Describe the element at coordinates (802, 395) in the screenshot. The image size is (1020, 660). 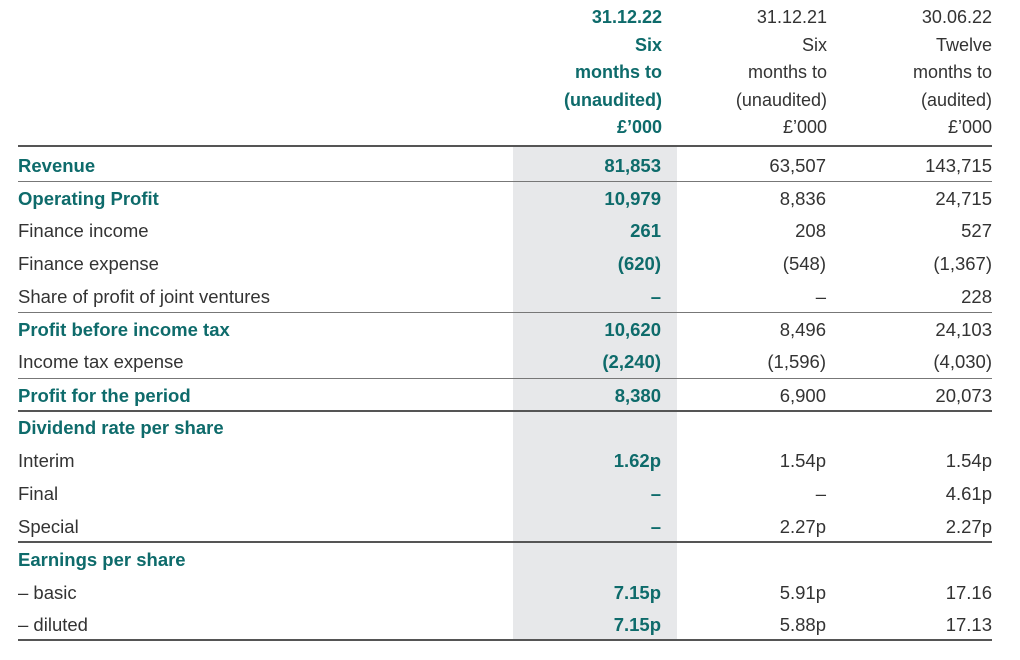
I see `value-prior: 6,900` at that location.